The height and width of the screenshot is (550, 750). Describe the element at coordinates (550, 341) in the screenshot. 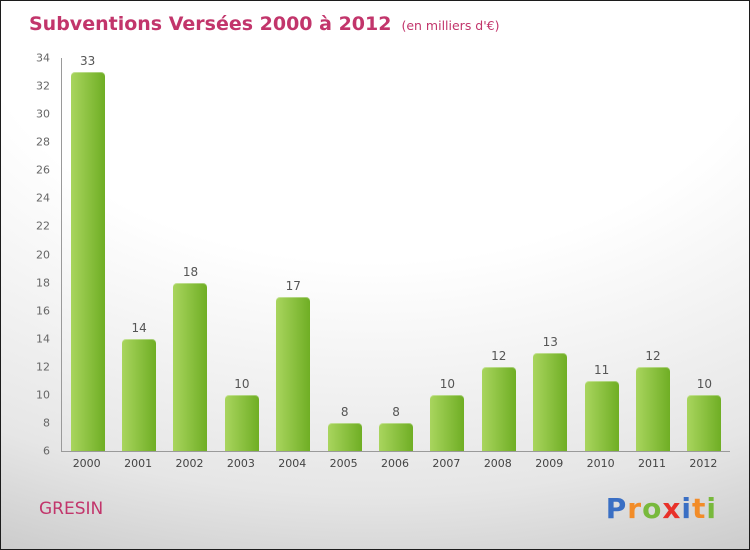

I see `bar-value-label: 13` at that location.